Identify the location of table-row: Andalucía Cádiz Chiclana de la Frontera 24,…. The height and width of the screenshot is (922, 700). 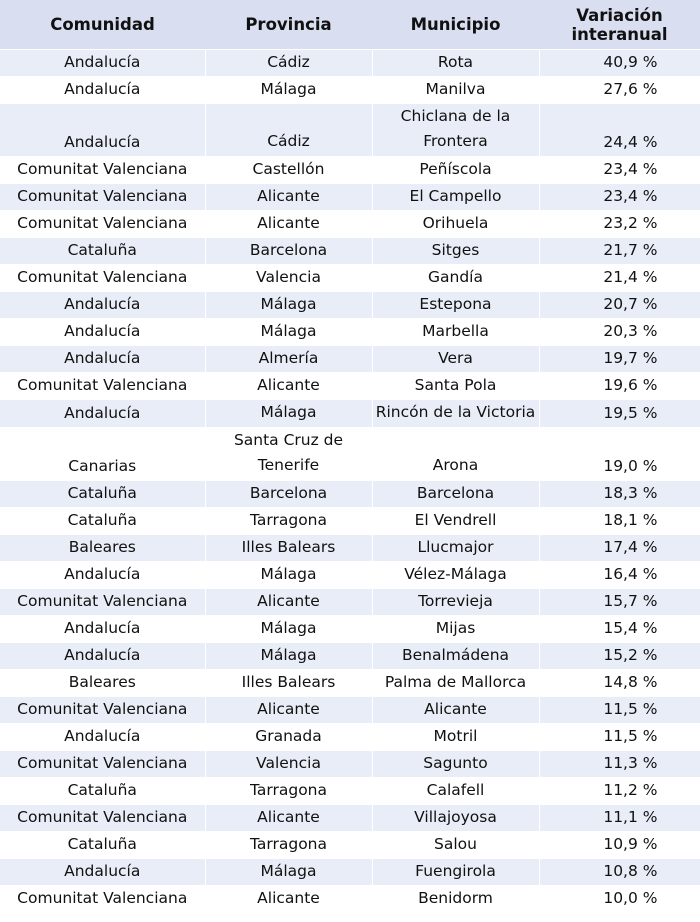
(350, 130).